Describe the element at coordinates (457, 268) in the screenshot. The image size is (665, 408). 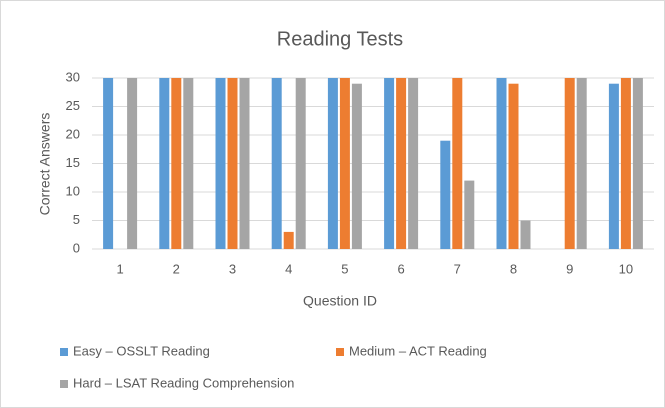
I see `x-tick-label: 7` at that location.